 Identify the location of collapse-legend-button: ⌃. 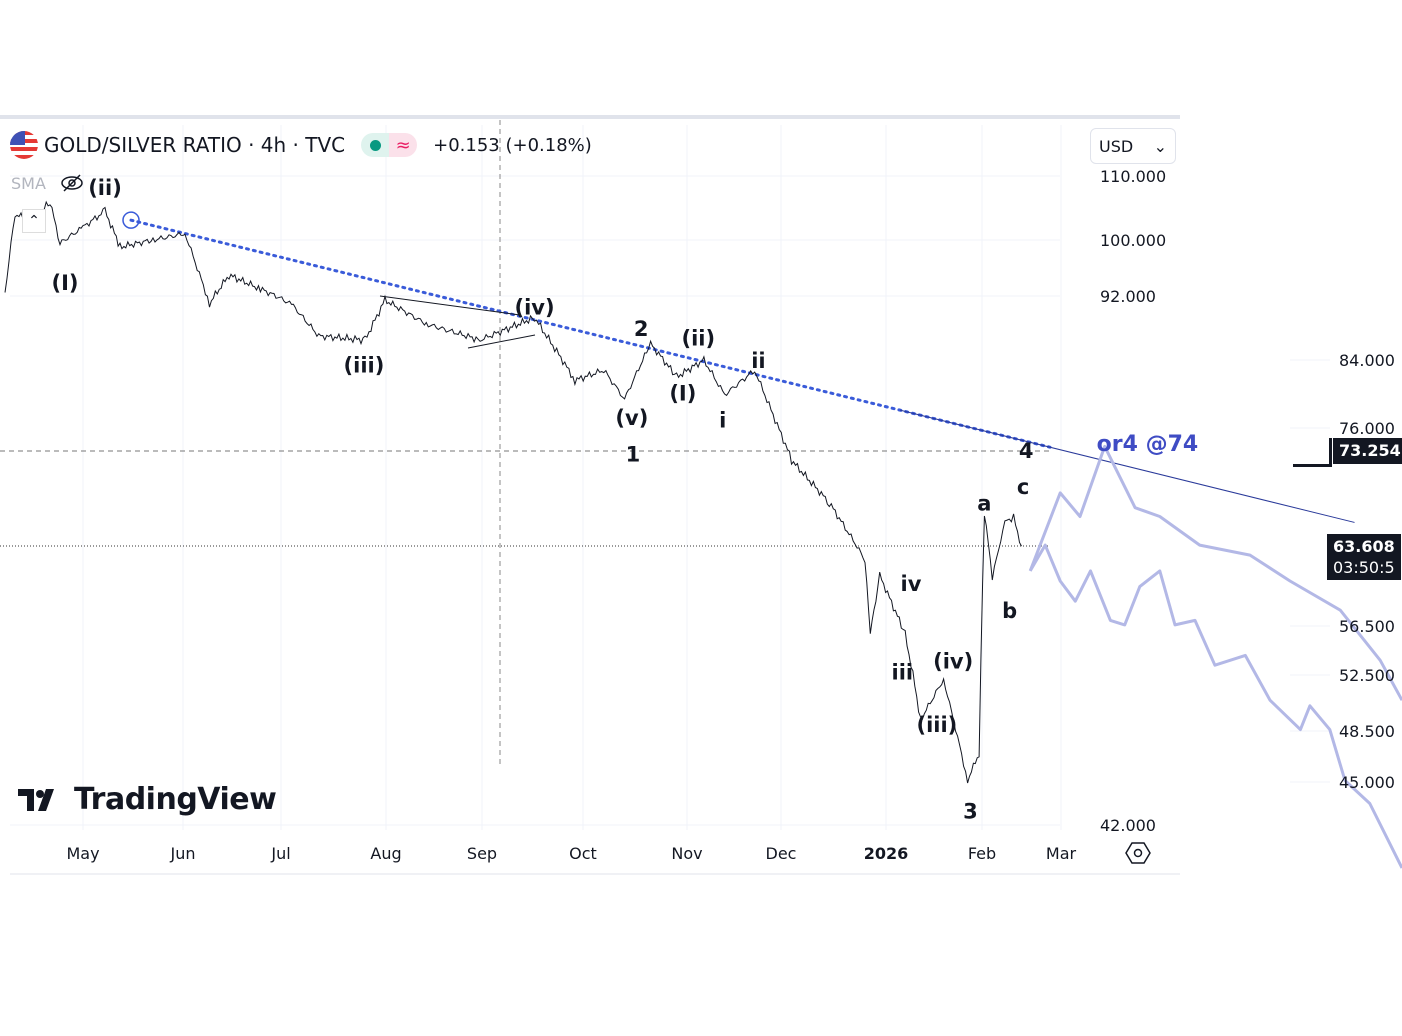
(34, 221).